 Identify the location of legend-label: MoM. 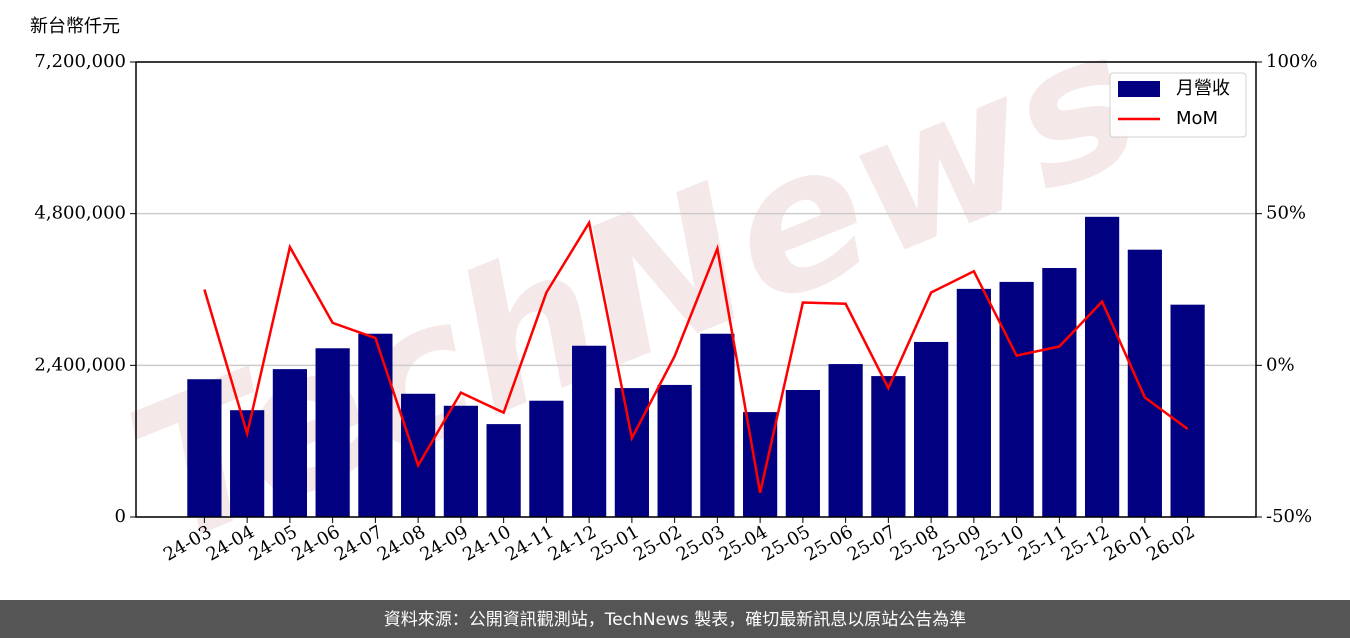
(1197, 118).